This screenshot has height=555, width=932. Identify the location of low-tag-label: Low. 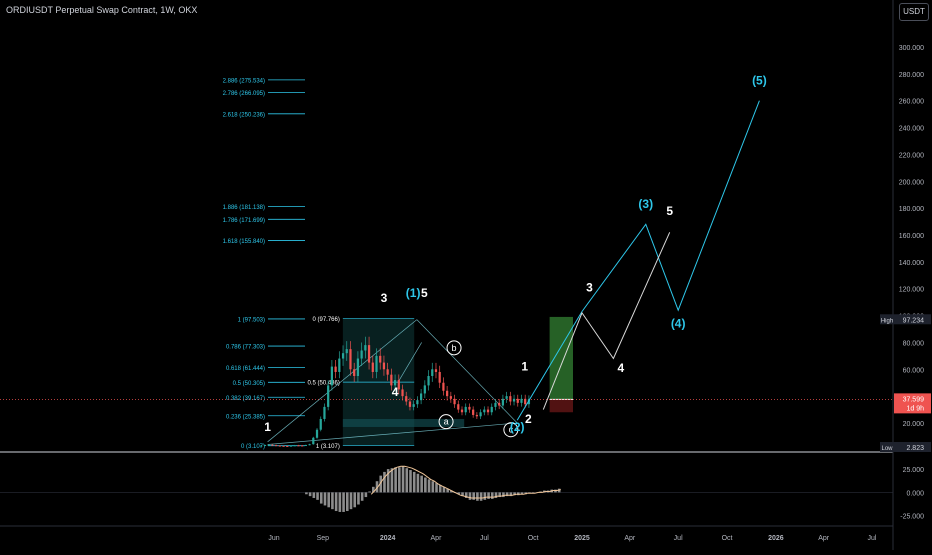
(887, 449).